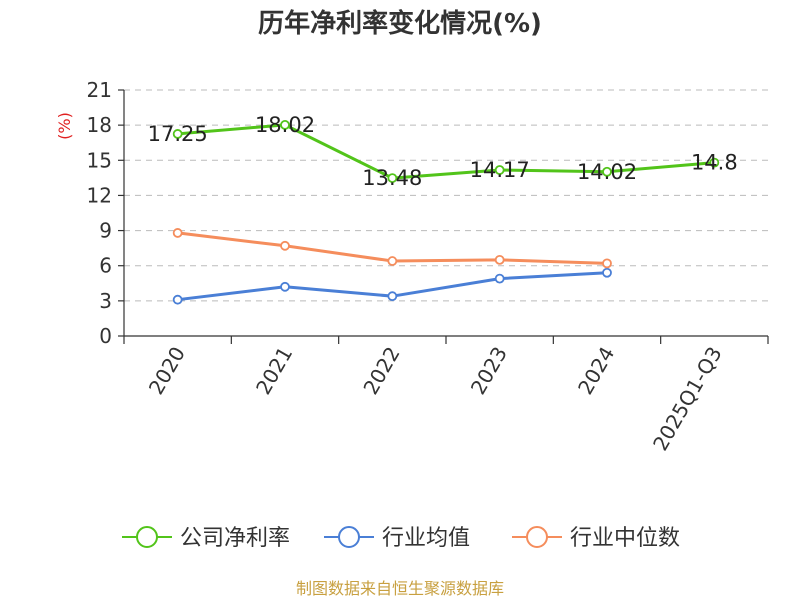  What do you see at coordinates (625, 538) in the screenshot?
I see `legend-label: 行业中位数` at bounding box center [625, 538].